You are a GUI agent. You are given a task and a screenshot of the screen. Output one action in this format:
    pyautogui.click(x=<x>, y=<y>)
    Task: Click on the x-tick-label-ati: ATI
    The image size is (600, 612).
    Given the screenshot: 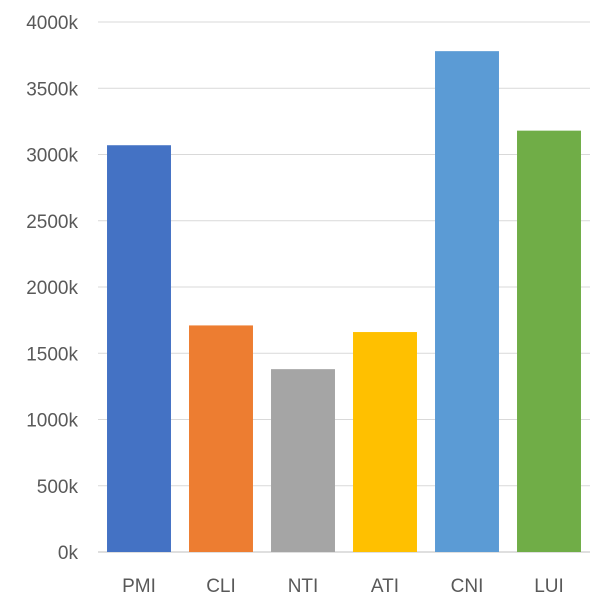 What is the action you would take?
    pyautogui.click(x=385, y=586)
    